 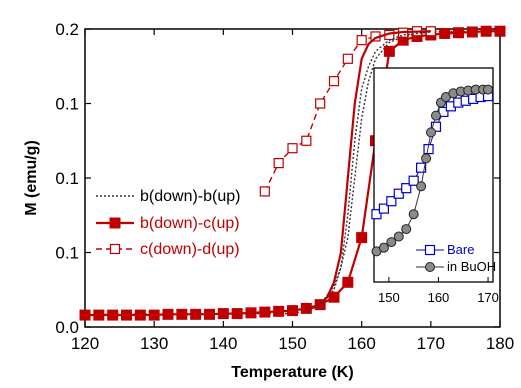 I want to click on x-axis-label: Temperature (K), so click(x=292, y=372).